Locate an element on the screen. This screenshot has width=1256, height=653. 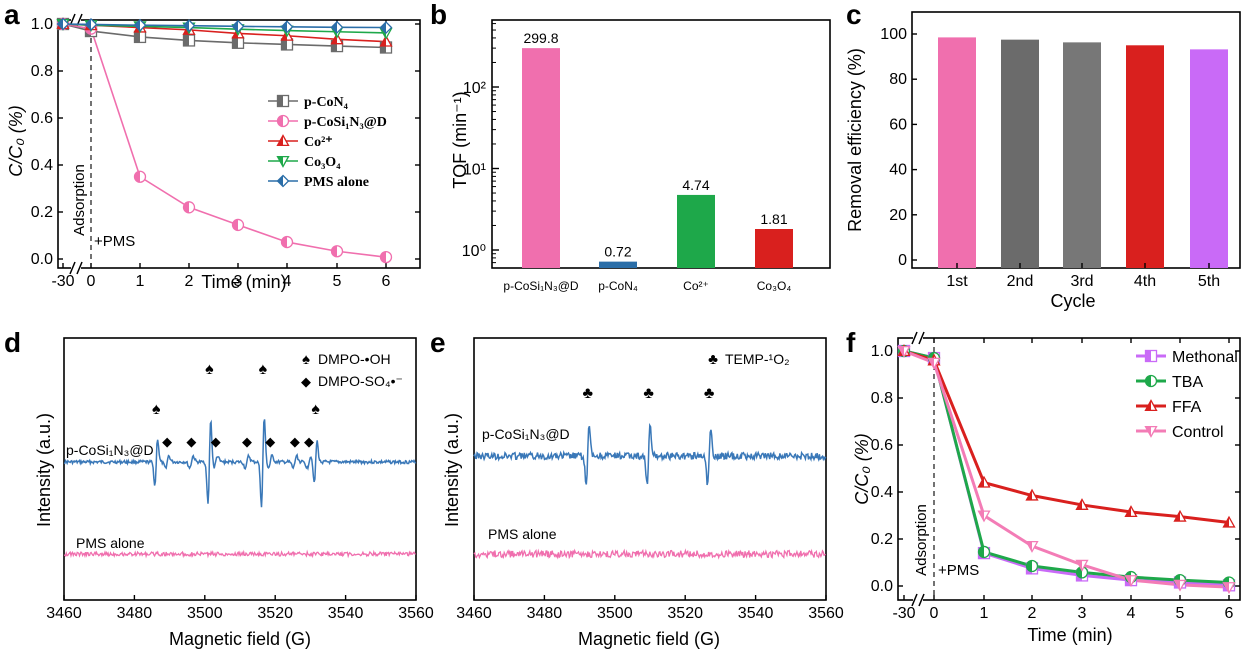
a-legend-text-2: Co²⁺ is located at coordinates (318, 142).